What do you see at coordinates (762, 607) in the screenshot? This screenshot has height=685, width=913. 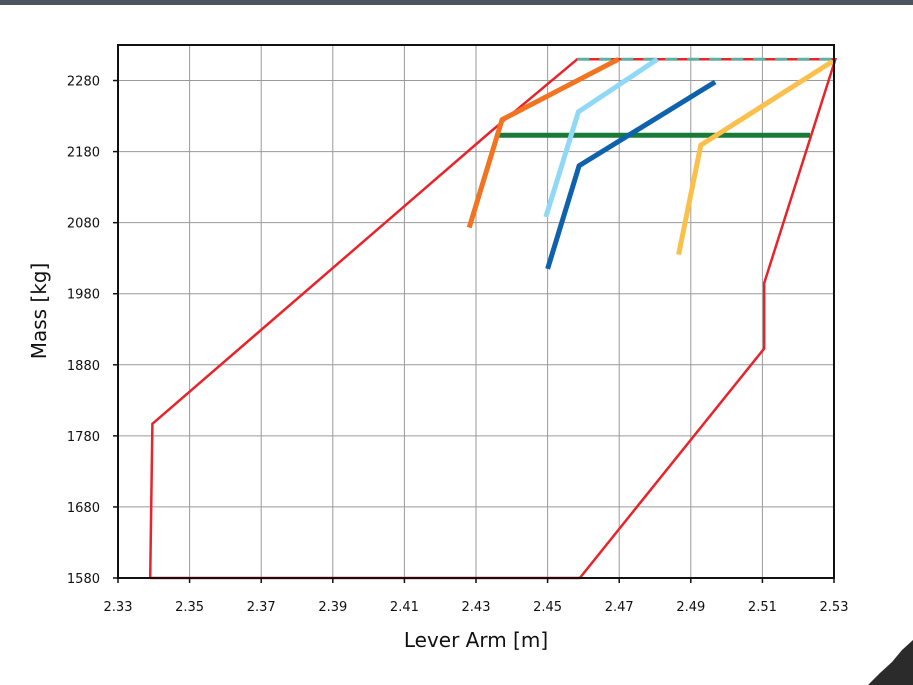 I see `x-tick-label: 2.51` at bounding box center [762, 607].